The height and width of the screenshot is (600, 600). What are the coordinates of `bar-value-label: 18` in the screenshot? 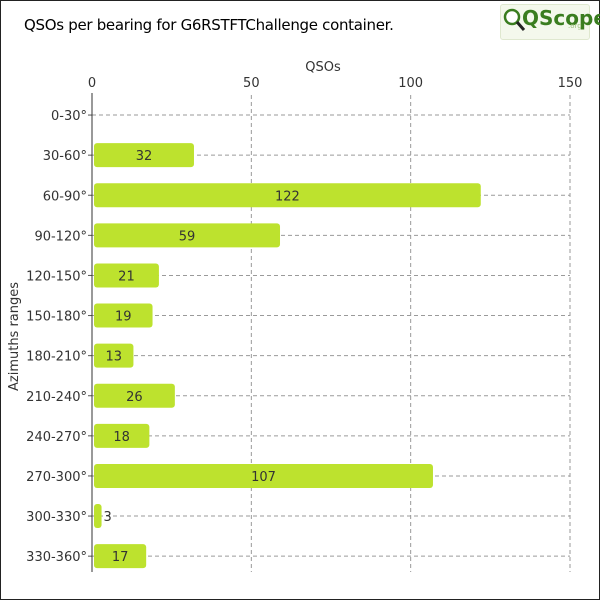 It's located at (121, 437).